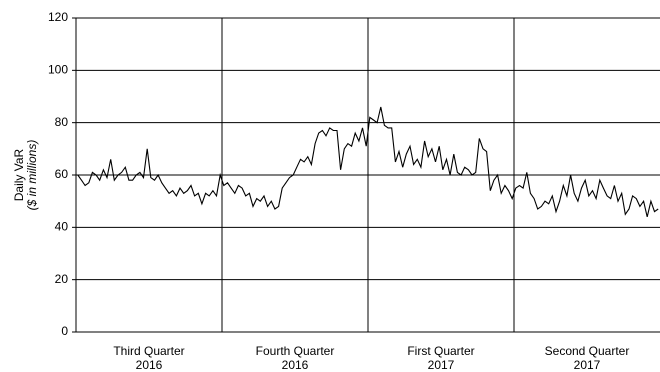 This screenshot has width=660, height=372. What do you see at coordinates (62, 227) in the screenshot?
I see `y-tick-label: 40` at bounding box center [62, 227].